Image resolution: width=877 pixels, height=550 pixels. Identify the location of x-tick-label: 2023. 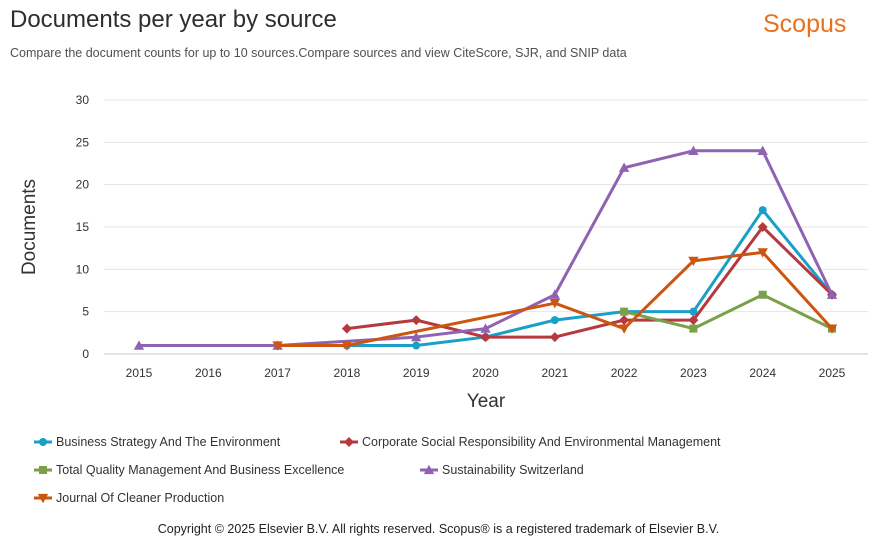
(693, 373).